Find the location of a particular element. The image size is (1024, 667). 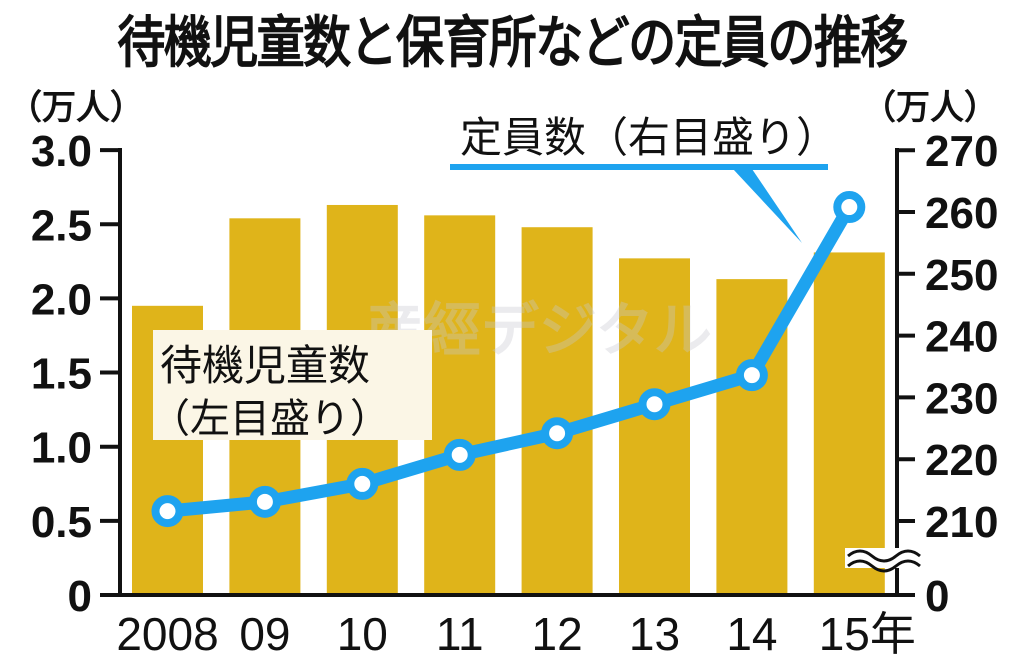

x-tick-label: 11 is located at coordinates (460, 634).